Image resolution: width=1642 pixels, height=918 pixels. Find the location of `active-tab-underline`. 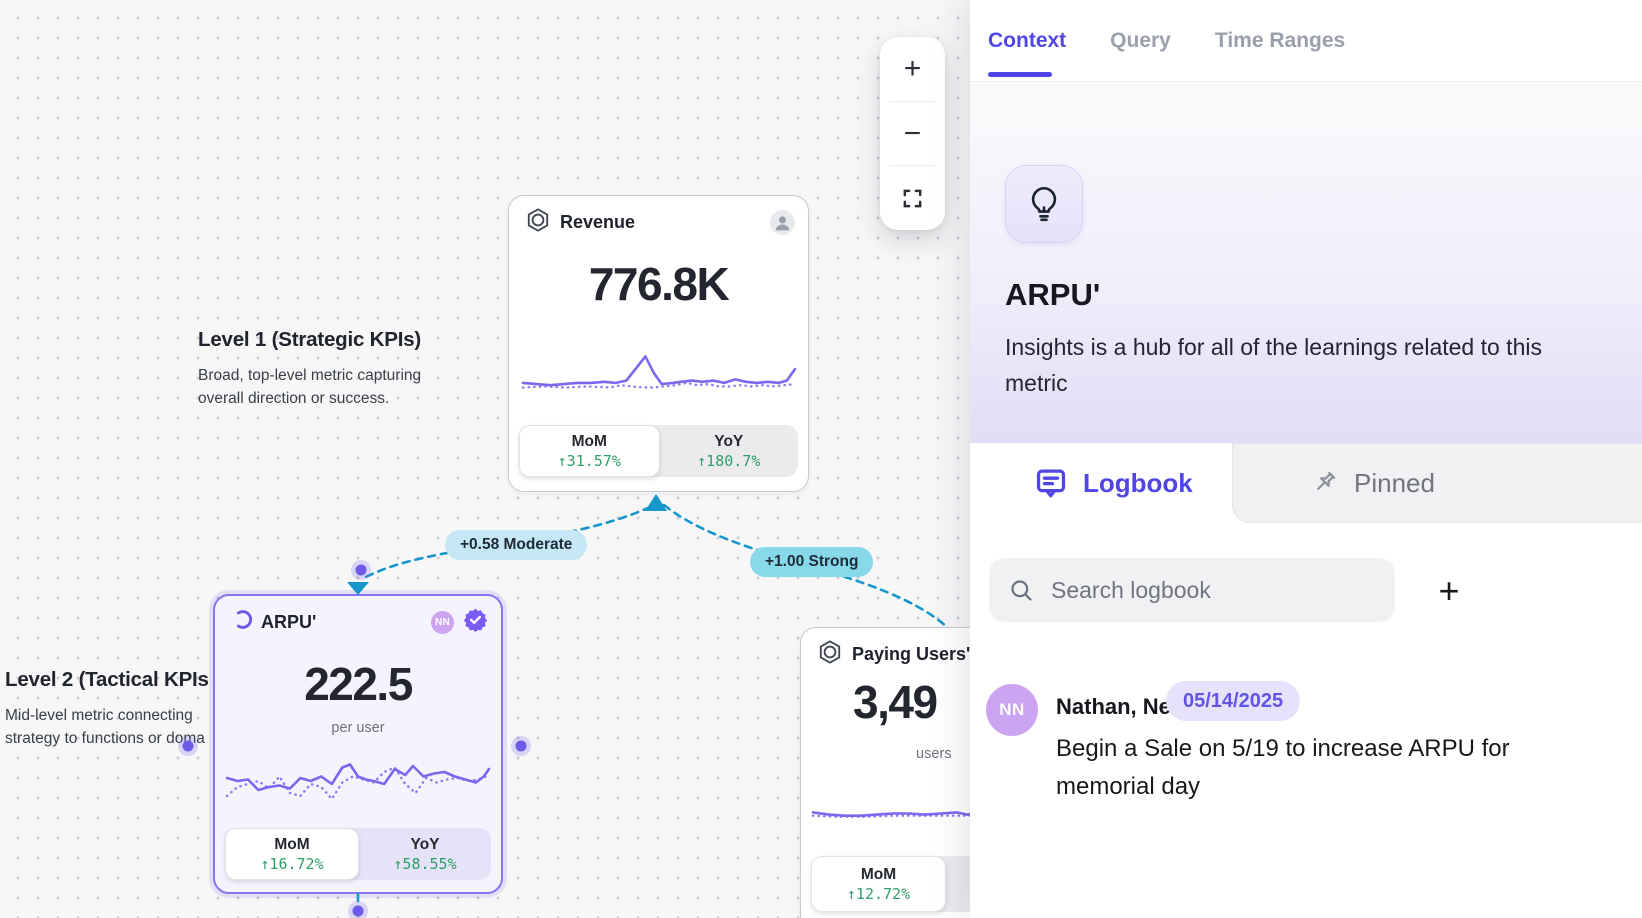

active-tab-underline is located at coordinates (1020, 74).